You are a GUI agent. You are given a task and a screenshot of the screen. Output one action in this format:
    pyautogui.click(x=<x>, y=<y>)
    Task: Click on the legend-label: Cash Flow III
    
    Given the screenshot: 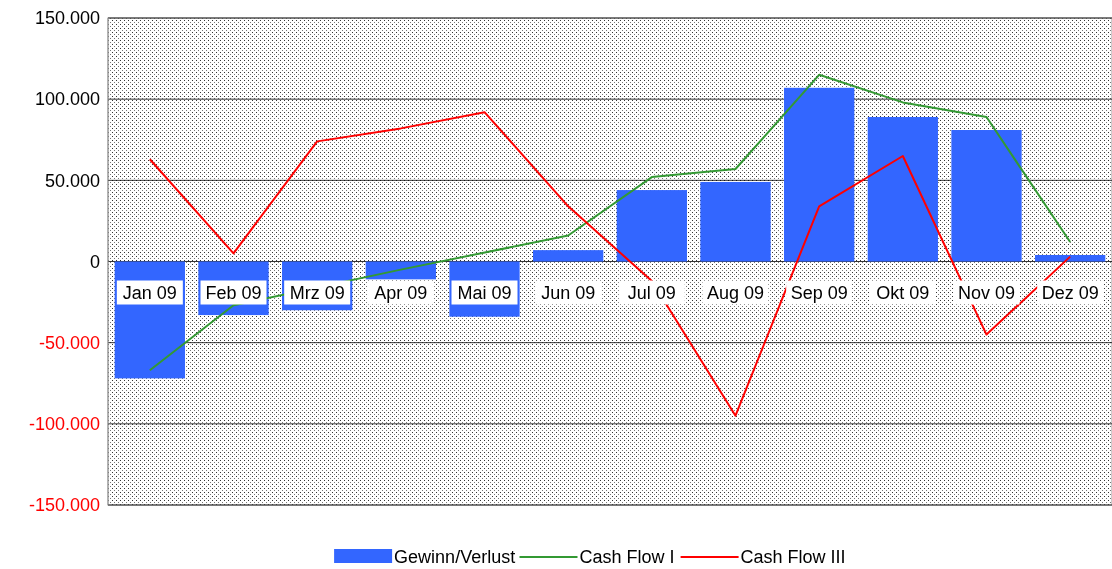 What is the action you would take?
    pyautogui.click(x=793, y=557)
    